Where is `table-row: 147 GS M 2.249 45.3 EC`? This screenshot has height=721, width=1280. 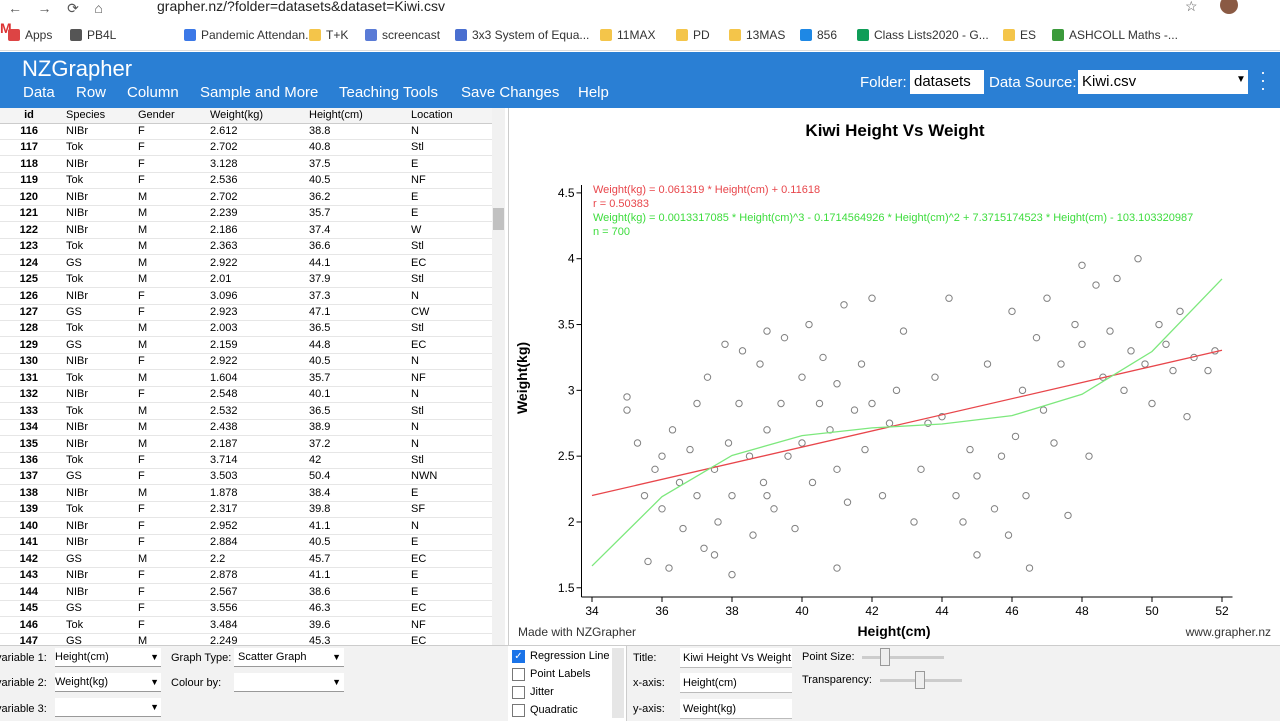
table-row: 147 GS M 2.249 45.3 EC is located at coordinates (246, 639).